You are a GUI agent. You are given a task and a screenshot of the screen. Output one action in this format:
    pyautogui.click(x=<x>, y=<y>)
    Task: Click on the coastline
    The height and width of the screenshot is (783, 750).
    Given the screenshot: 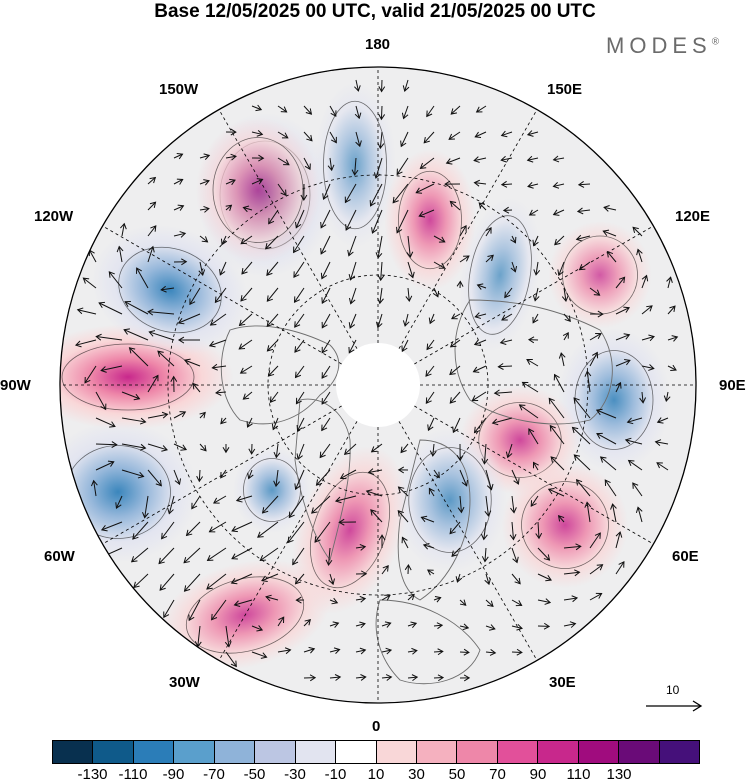 What is the action you would take?
    pyautogui.click(x=428, y=642)
    